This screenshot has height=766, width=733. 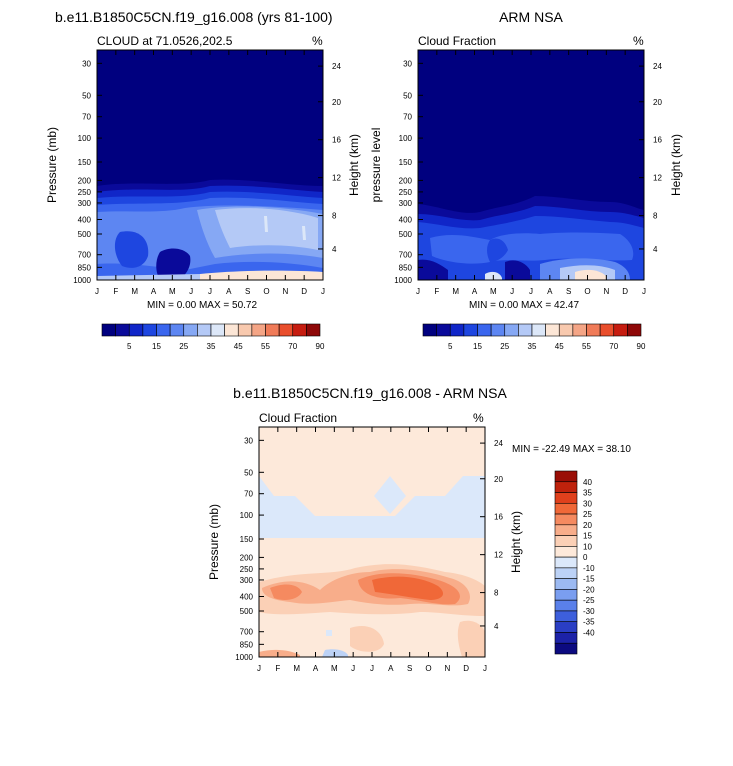 What do you see at coordinates (247, 515) in the screenshot?
I see `y-tick-label: 100` at bounding box center [247, 515].